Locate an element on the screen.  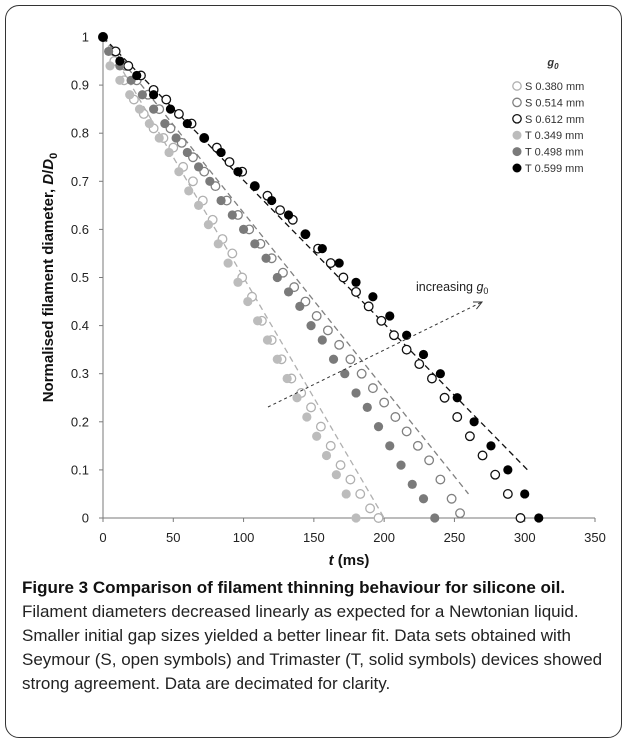
x-tick-label: 50 is located at coordinates (173, 537).